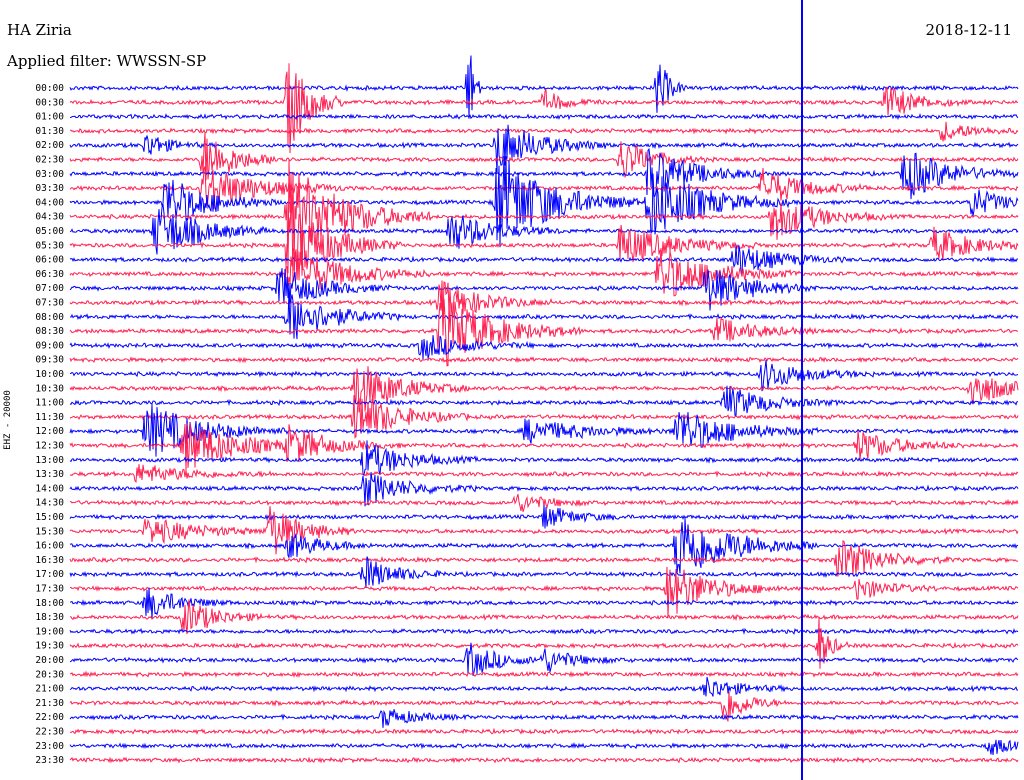  Describe the element at coordinates (968, 30) in the screenshot. I see `date-label: 2018-12-11` at that location.